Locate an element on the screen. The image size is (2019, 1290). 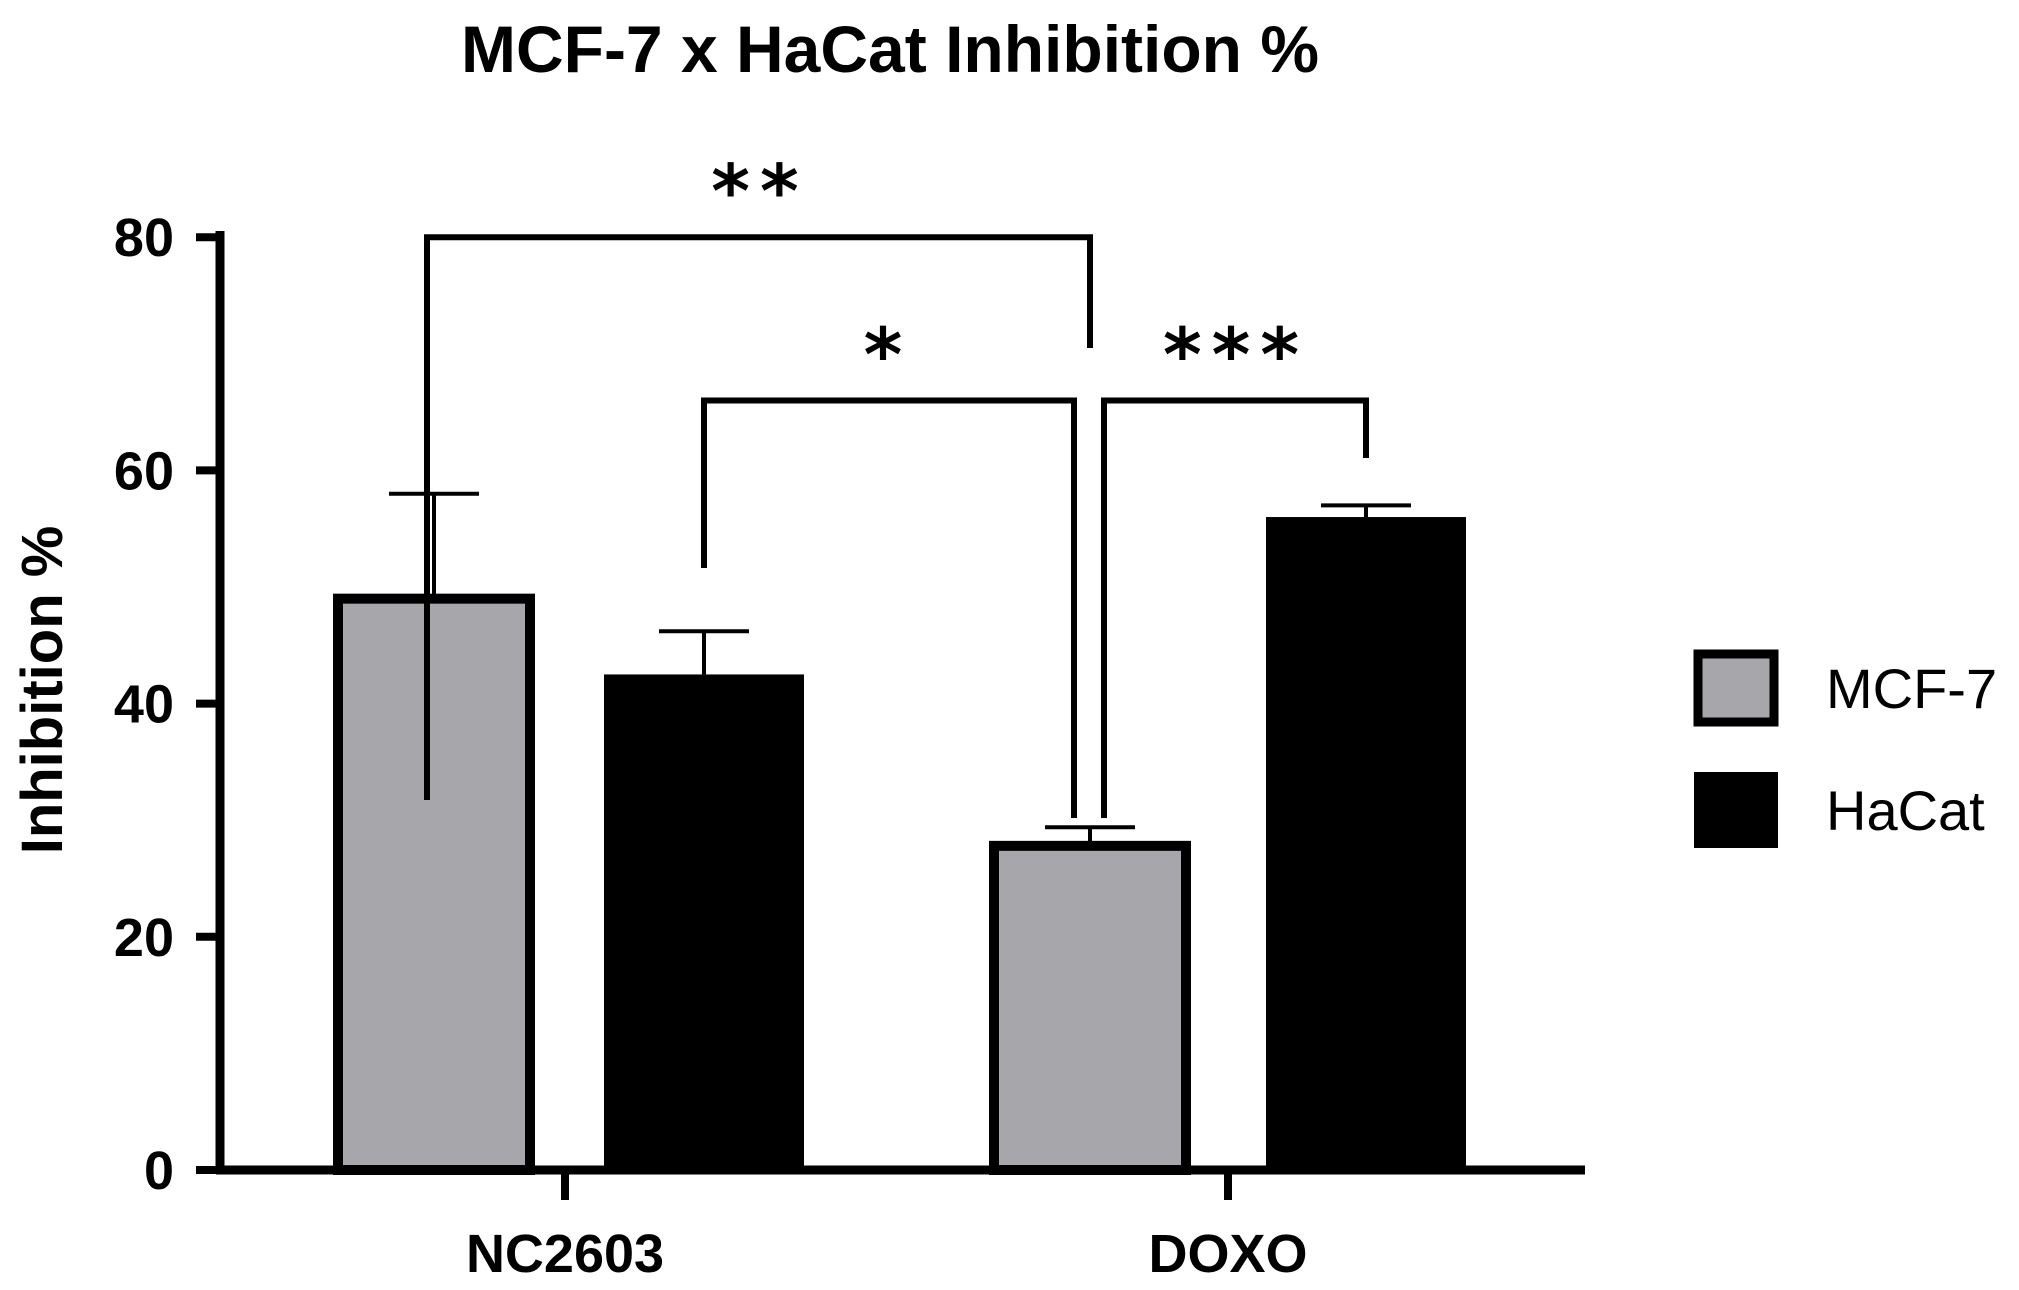
y-axis-label: Inhibition % is located at coordinates (42, 690).